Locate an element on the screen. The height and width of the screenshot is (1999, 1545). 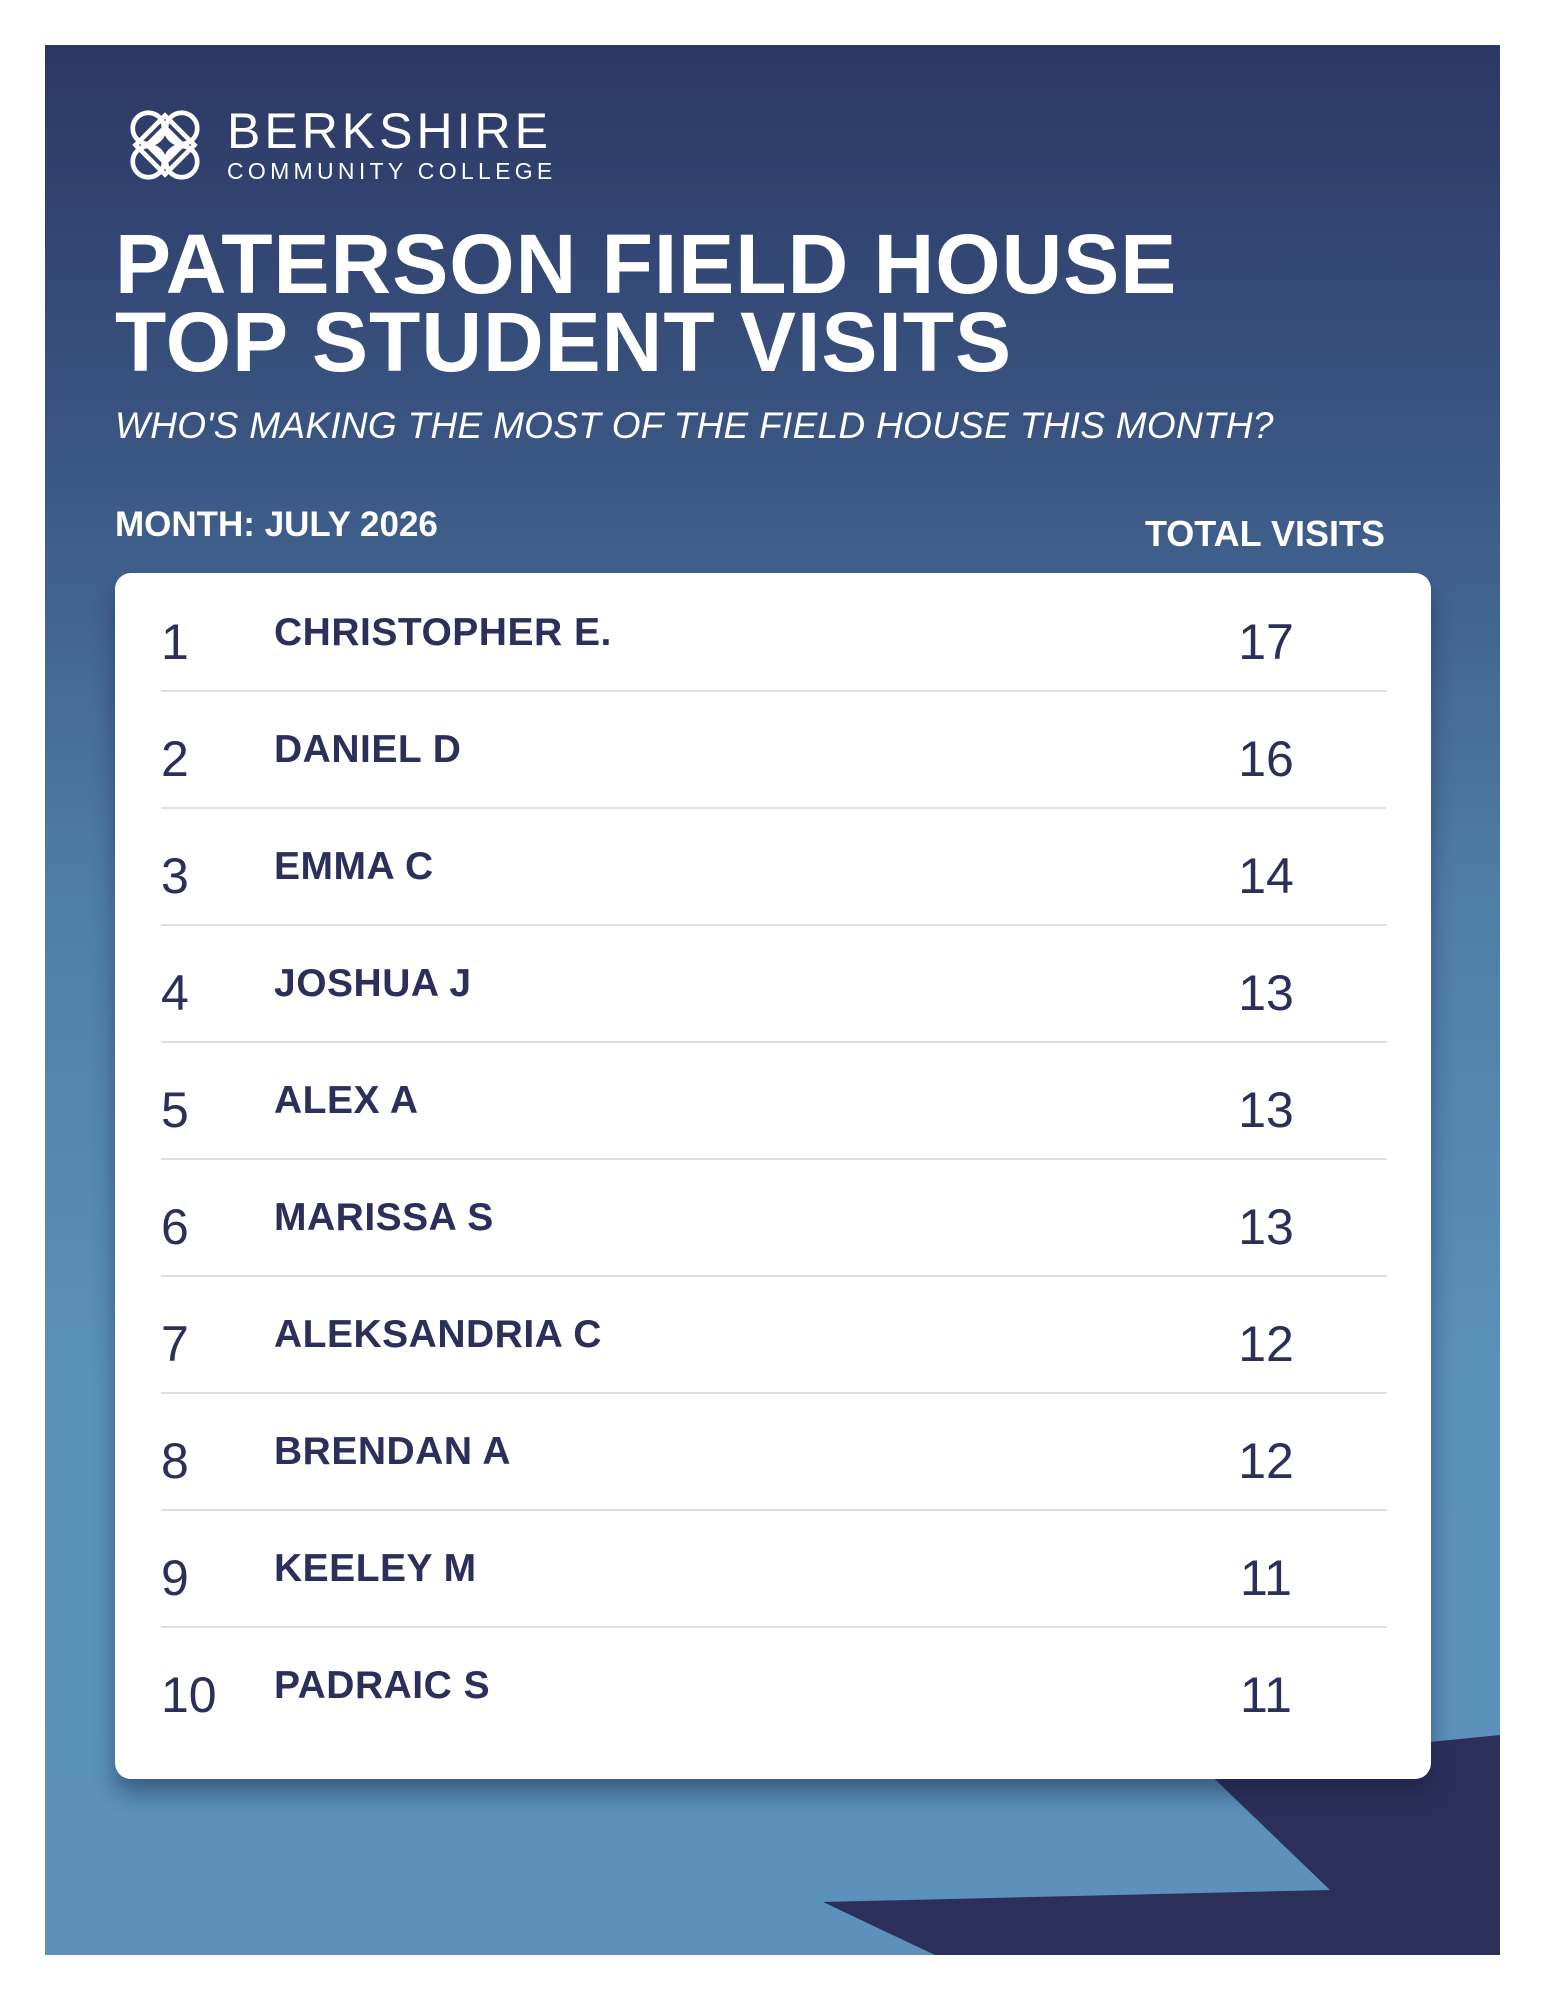
interlaced-knot-icon is located at coordinates (165, 145).